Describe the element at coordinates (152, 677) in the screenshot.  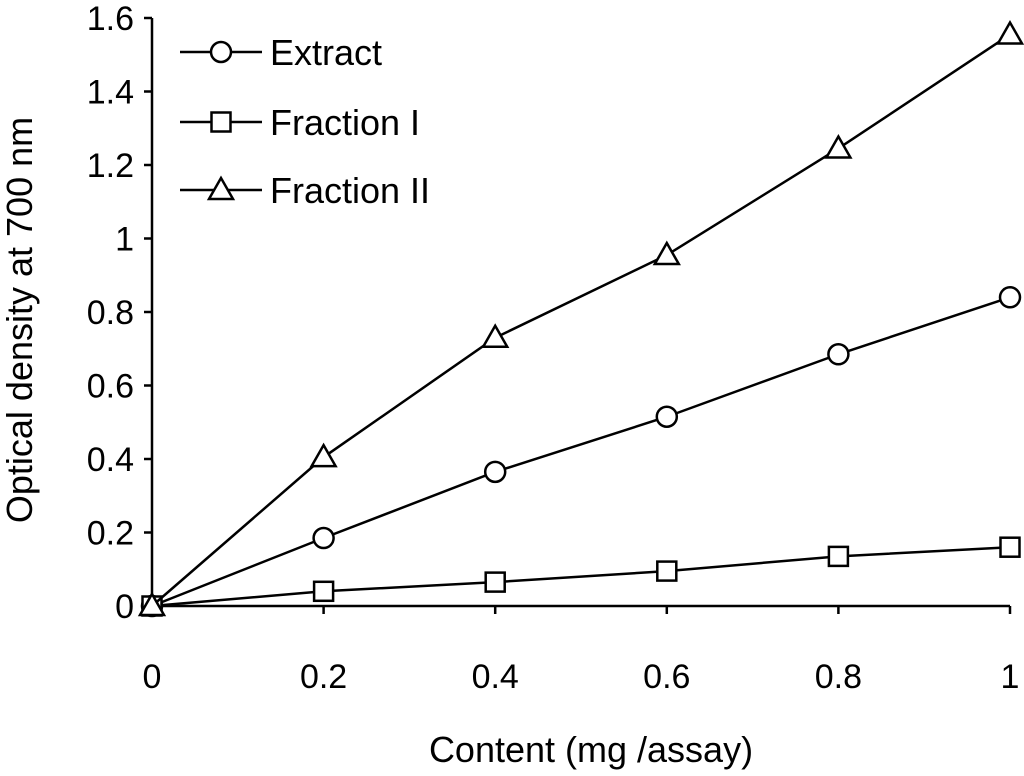
I see `x-tick-label: 0` at that location.